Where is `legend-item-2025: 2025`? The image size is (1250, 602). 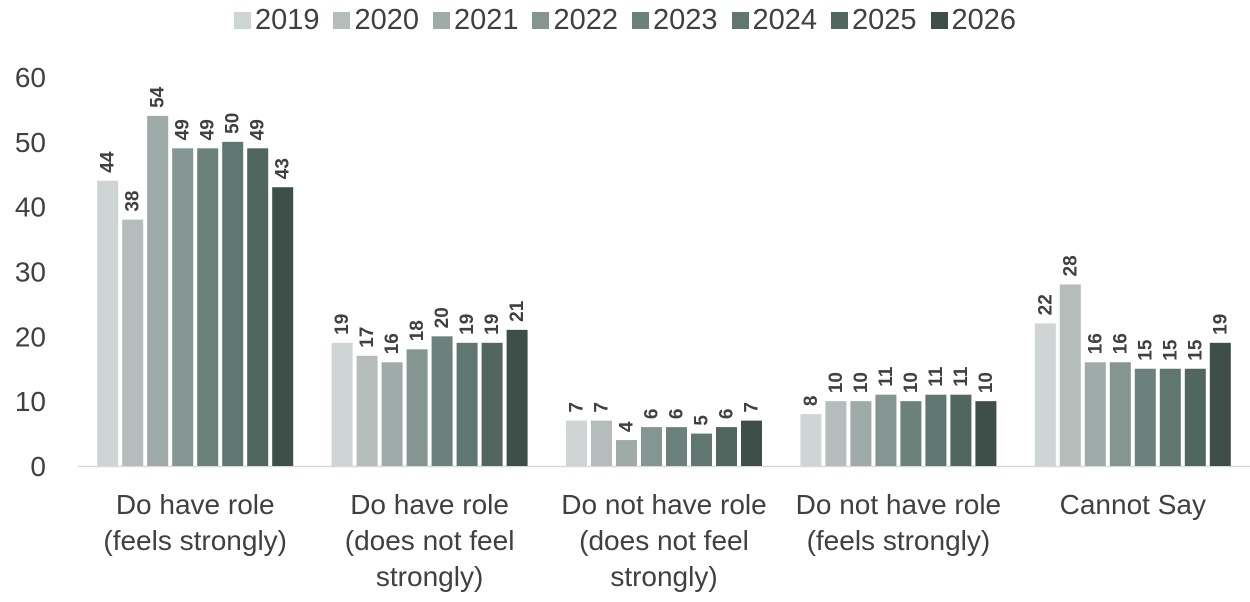 legend-item-2025: 2025 is located at coordinates (874, 20).